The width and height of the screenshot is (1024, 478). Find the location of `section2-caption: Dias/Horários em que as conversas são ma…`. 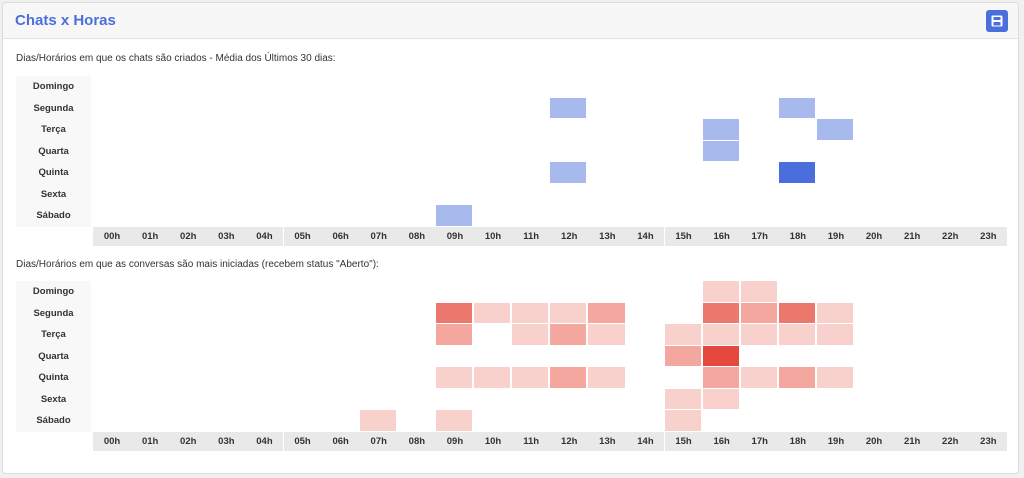

section2-caption: Dias/Horários em que as conversas são ma… is located at coordinates (197, 264).